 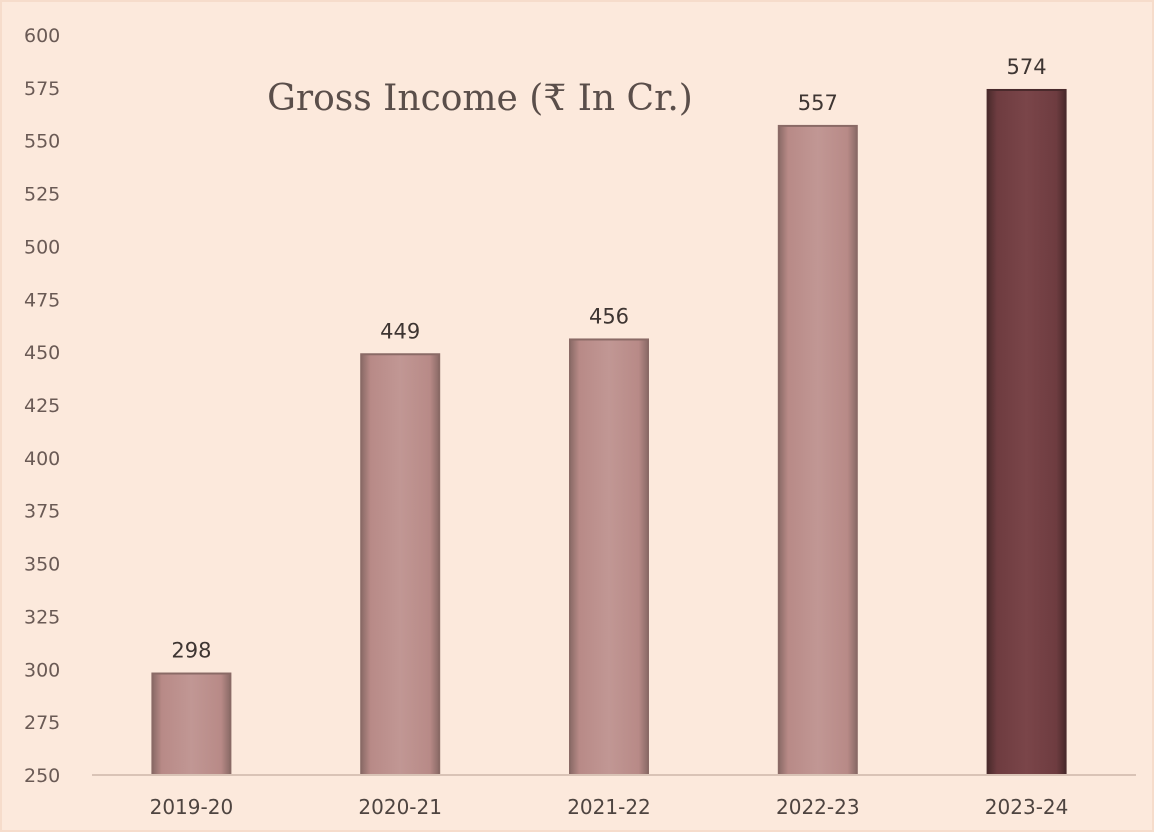 What do you see at coordinates (42, 247) in the screenshot?
I see `y-tick-label: 500` at bounding box center [42, 247].